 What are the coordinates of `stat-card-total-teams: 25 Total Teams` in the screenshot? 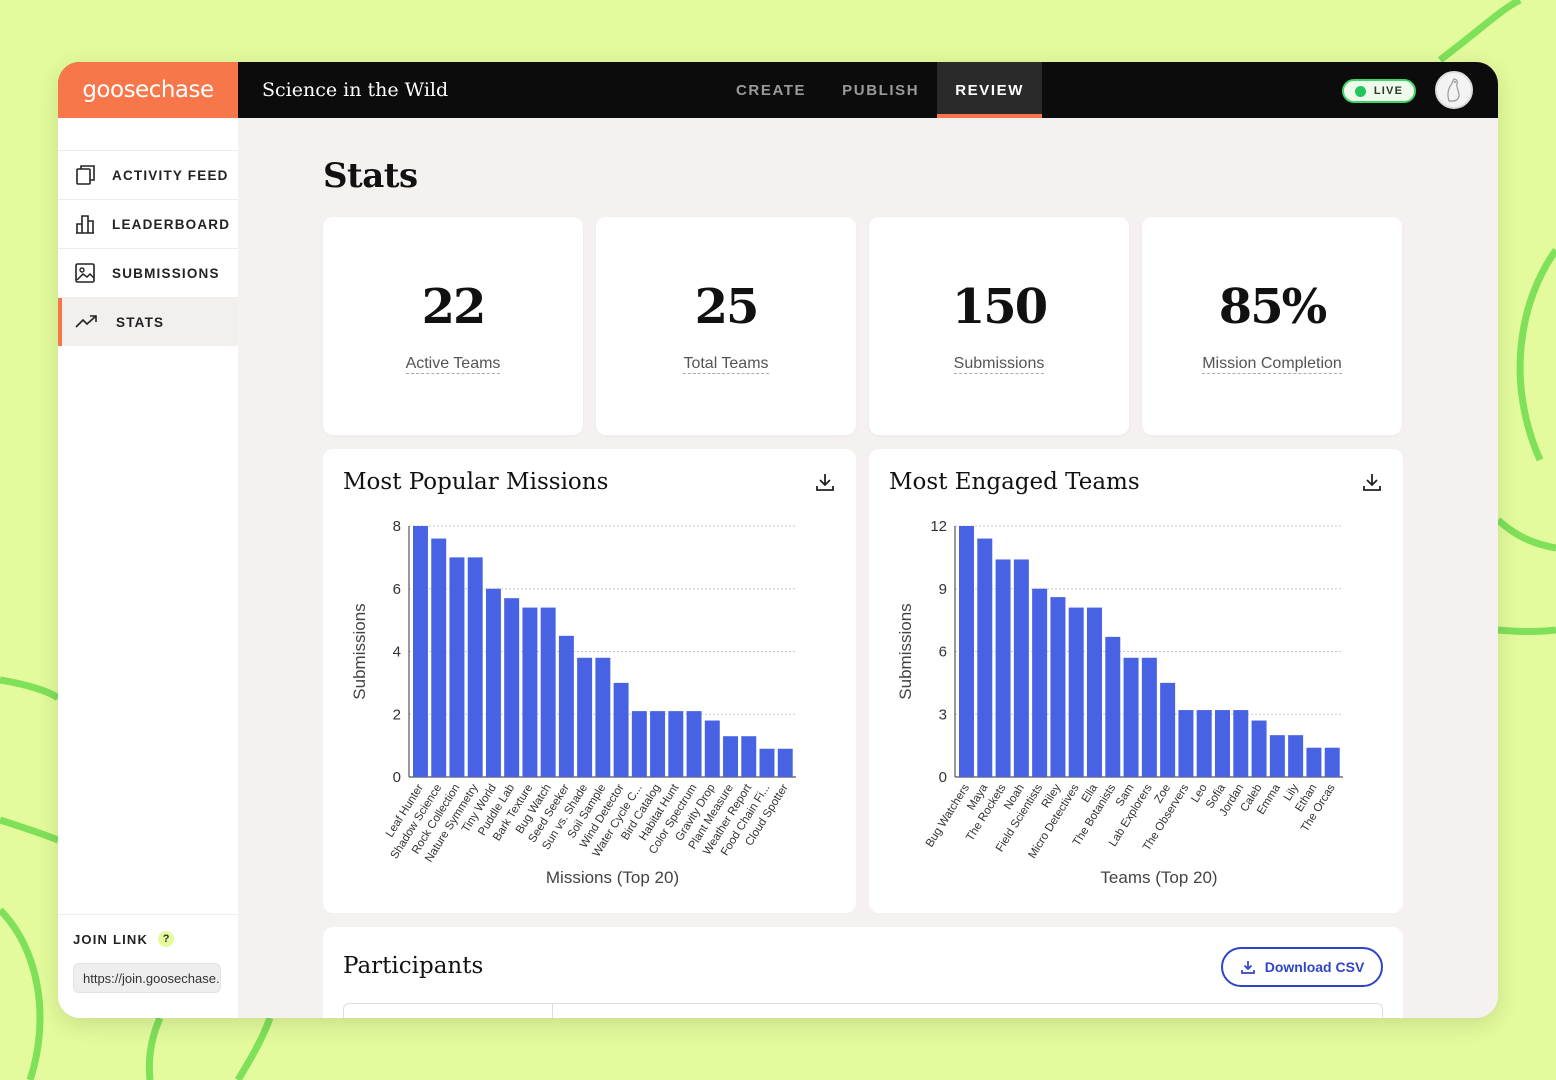 It's located at (726, 326).